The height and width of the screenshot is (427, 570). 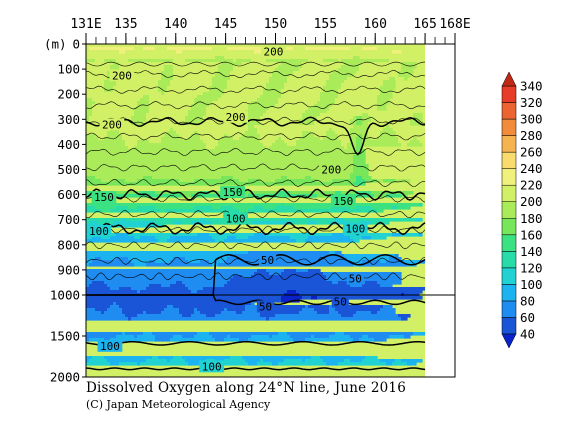 I want to click on colorbar-label: 60, so click(x=527, y=317).